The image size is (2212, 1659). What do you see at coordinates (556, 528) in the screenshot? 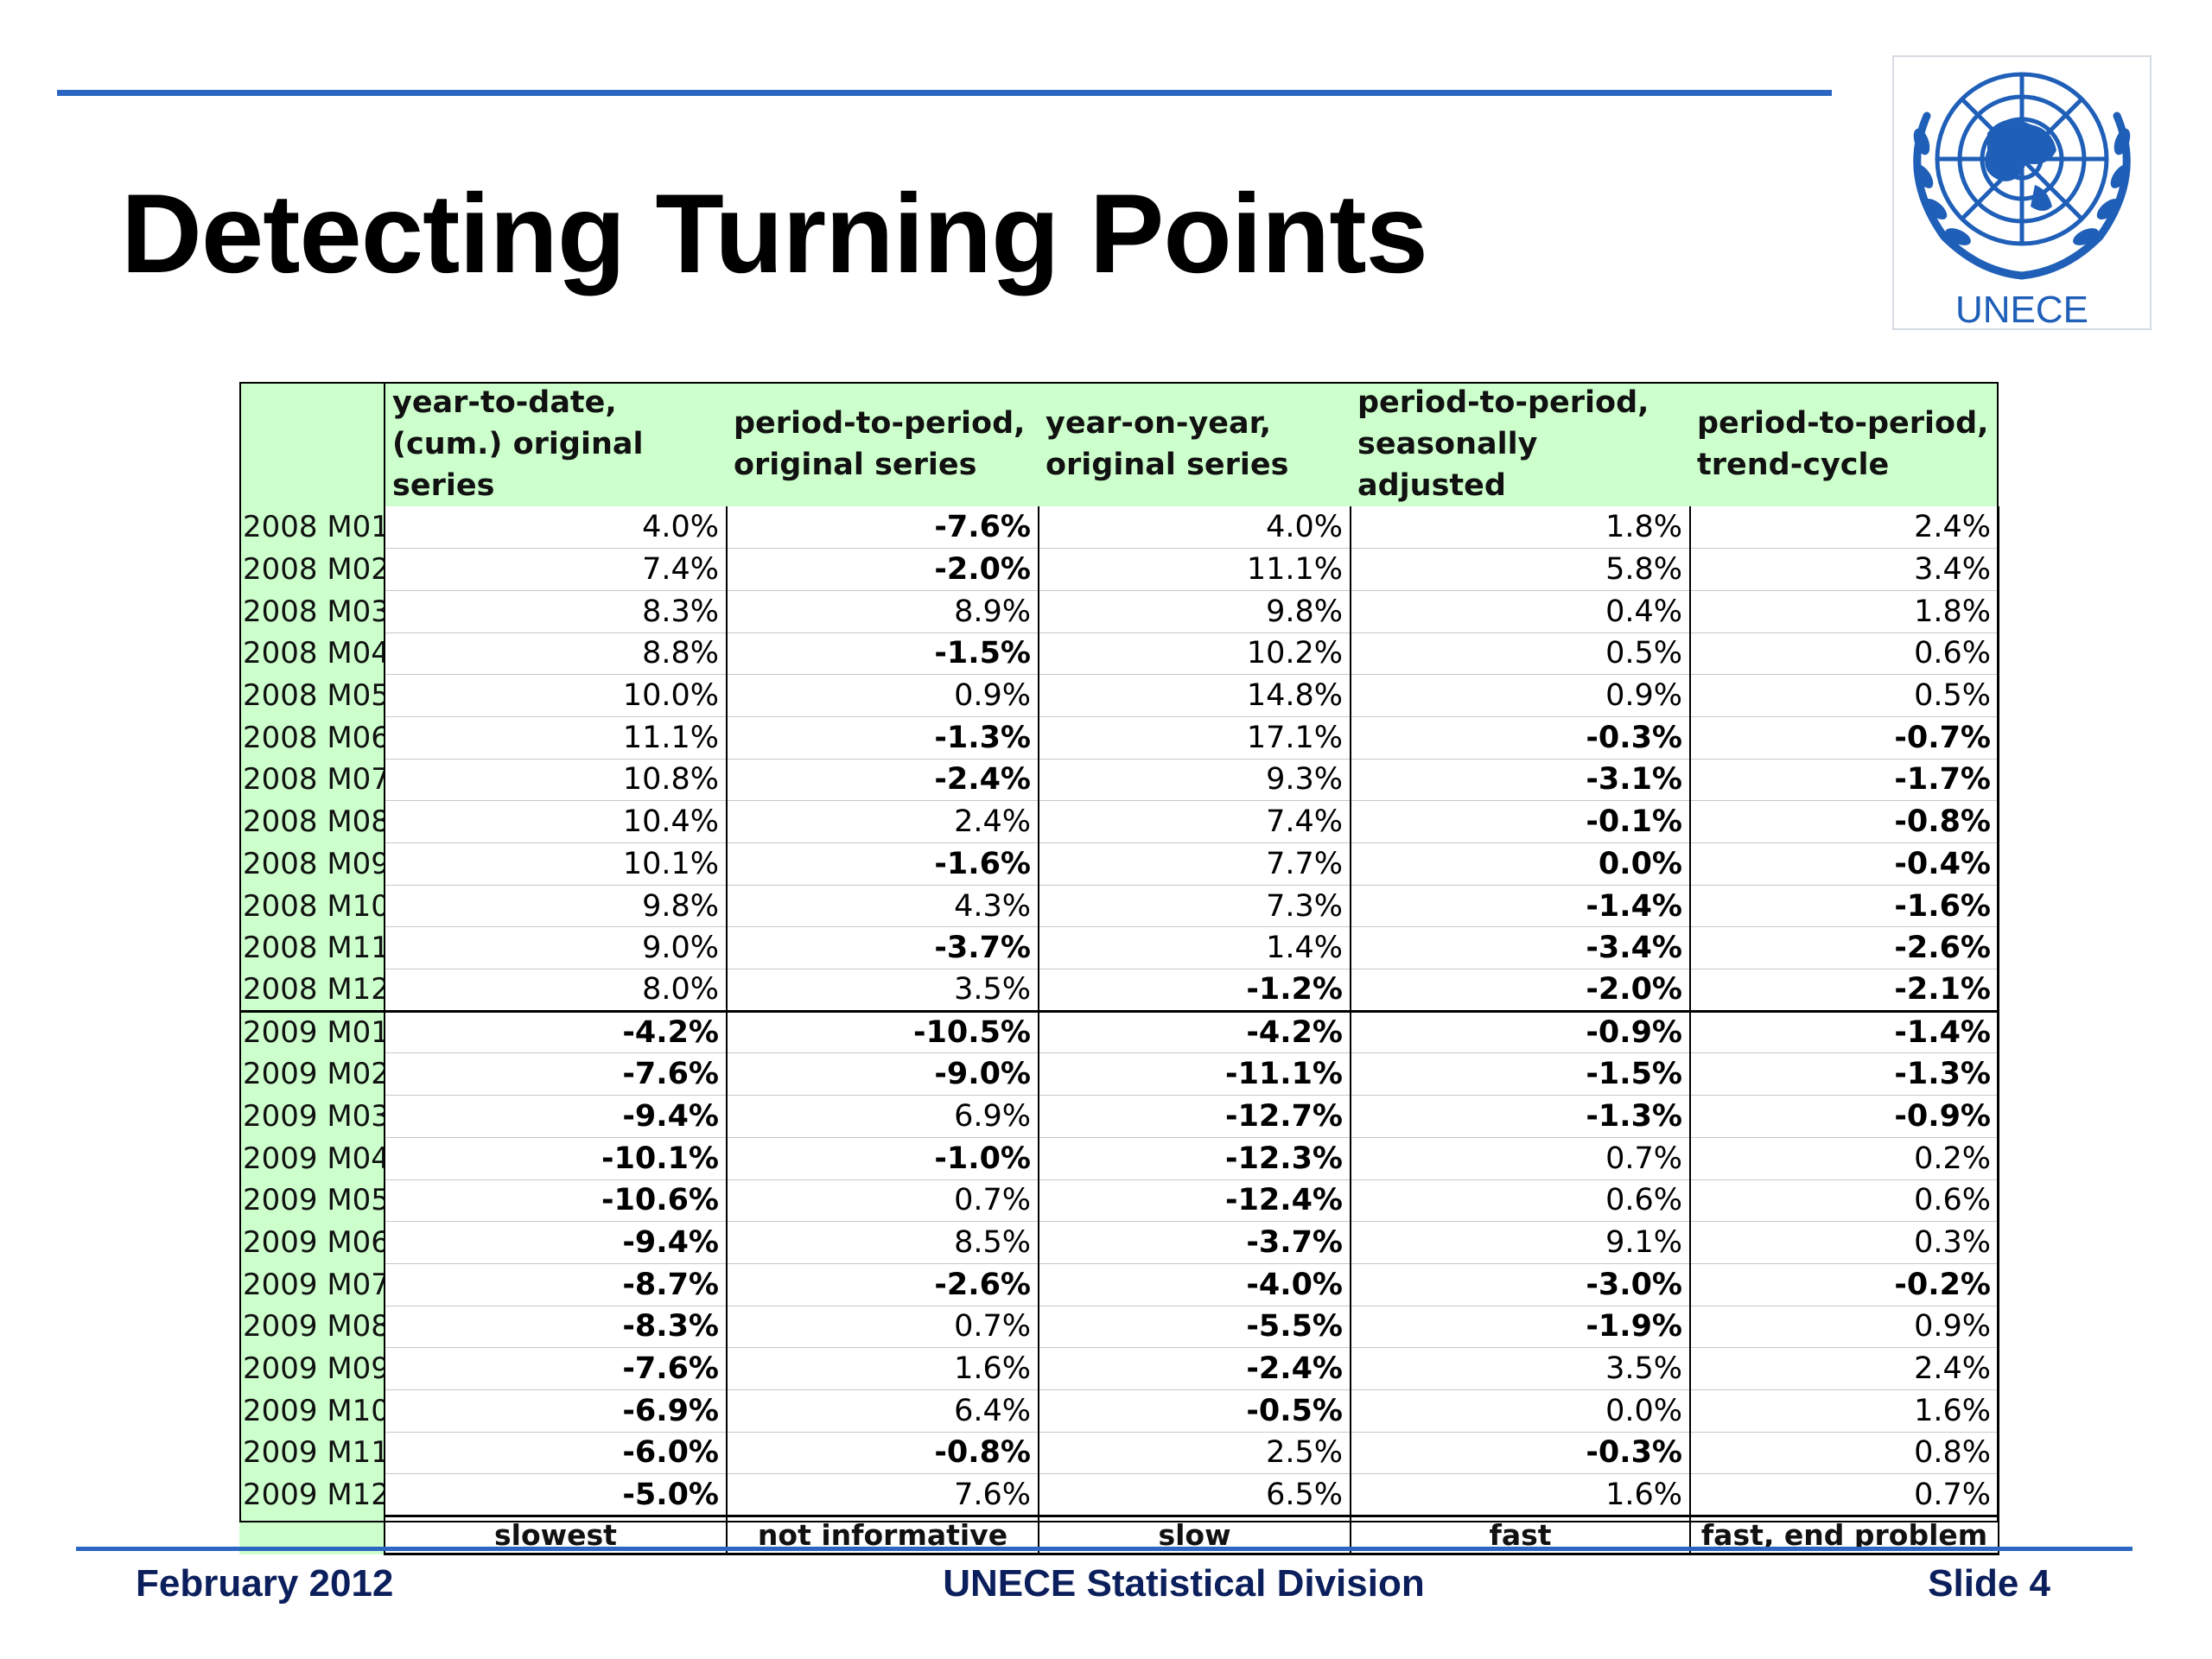
I see `table-cell: 4.0%` at bounding box center [556, 528].